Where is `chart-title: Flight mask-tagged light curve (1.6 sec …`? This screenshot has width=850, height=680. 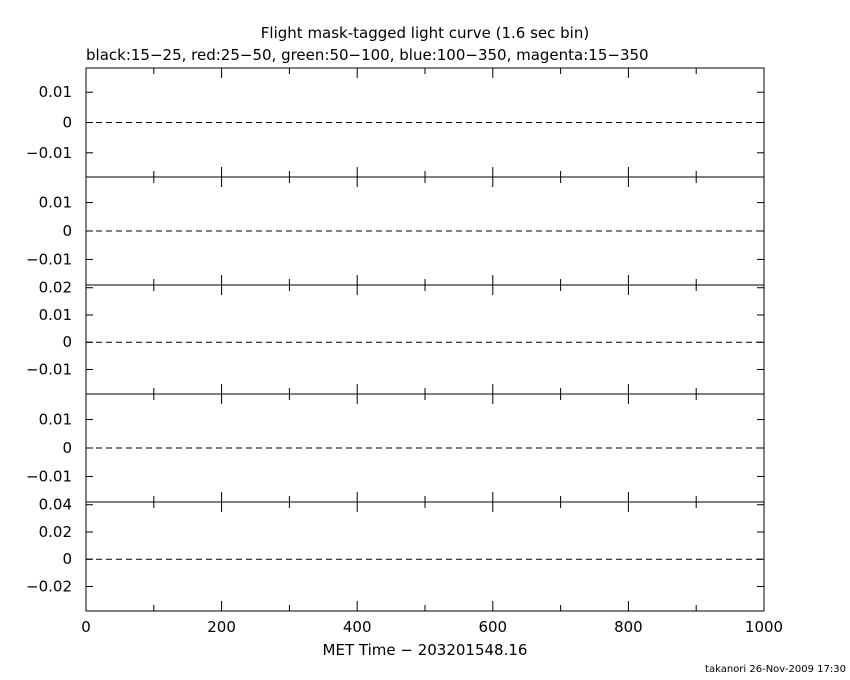 chart-title: Flight mask-tagged light curve (1.6 sec … is located at coordinates (425, 33).